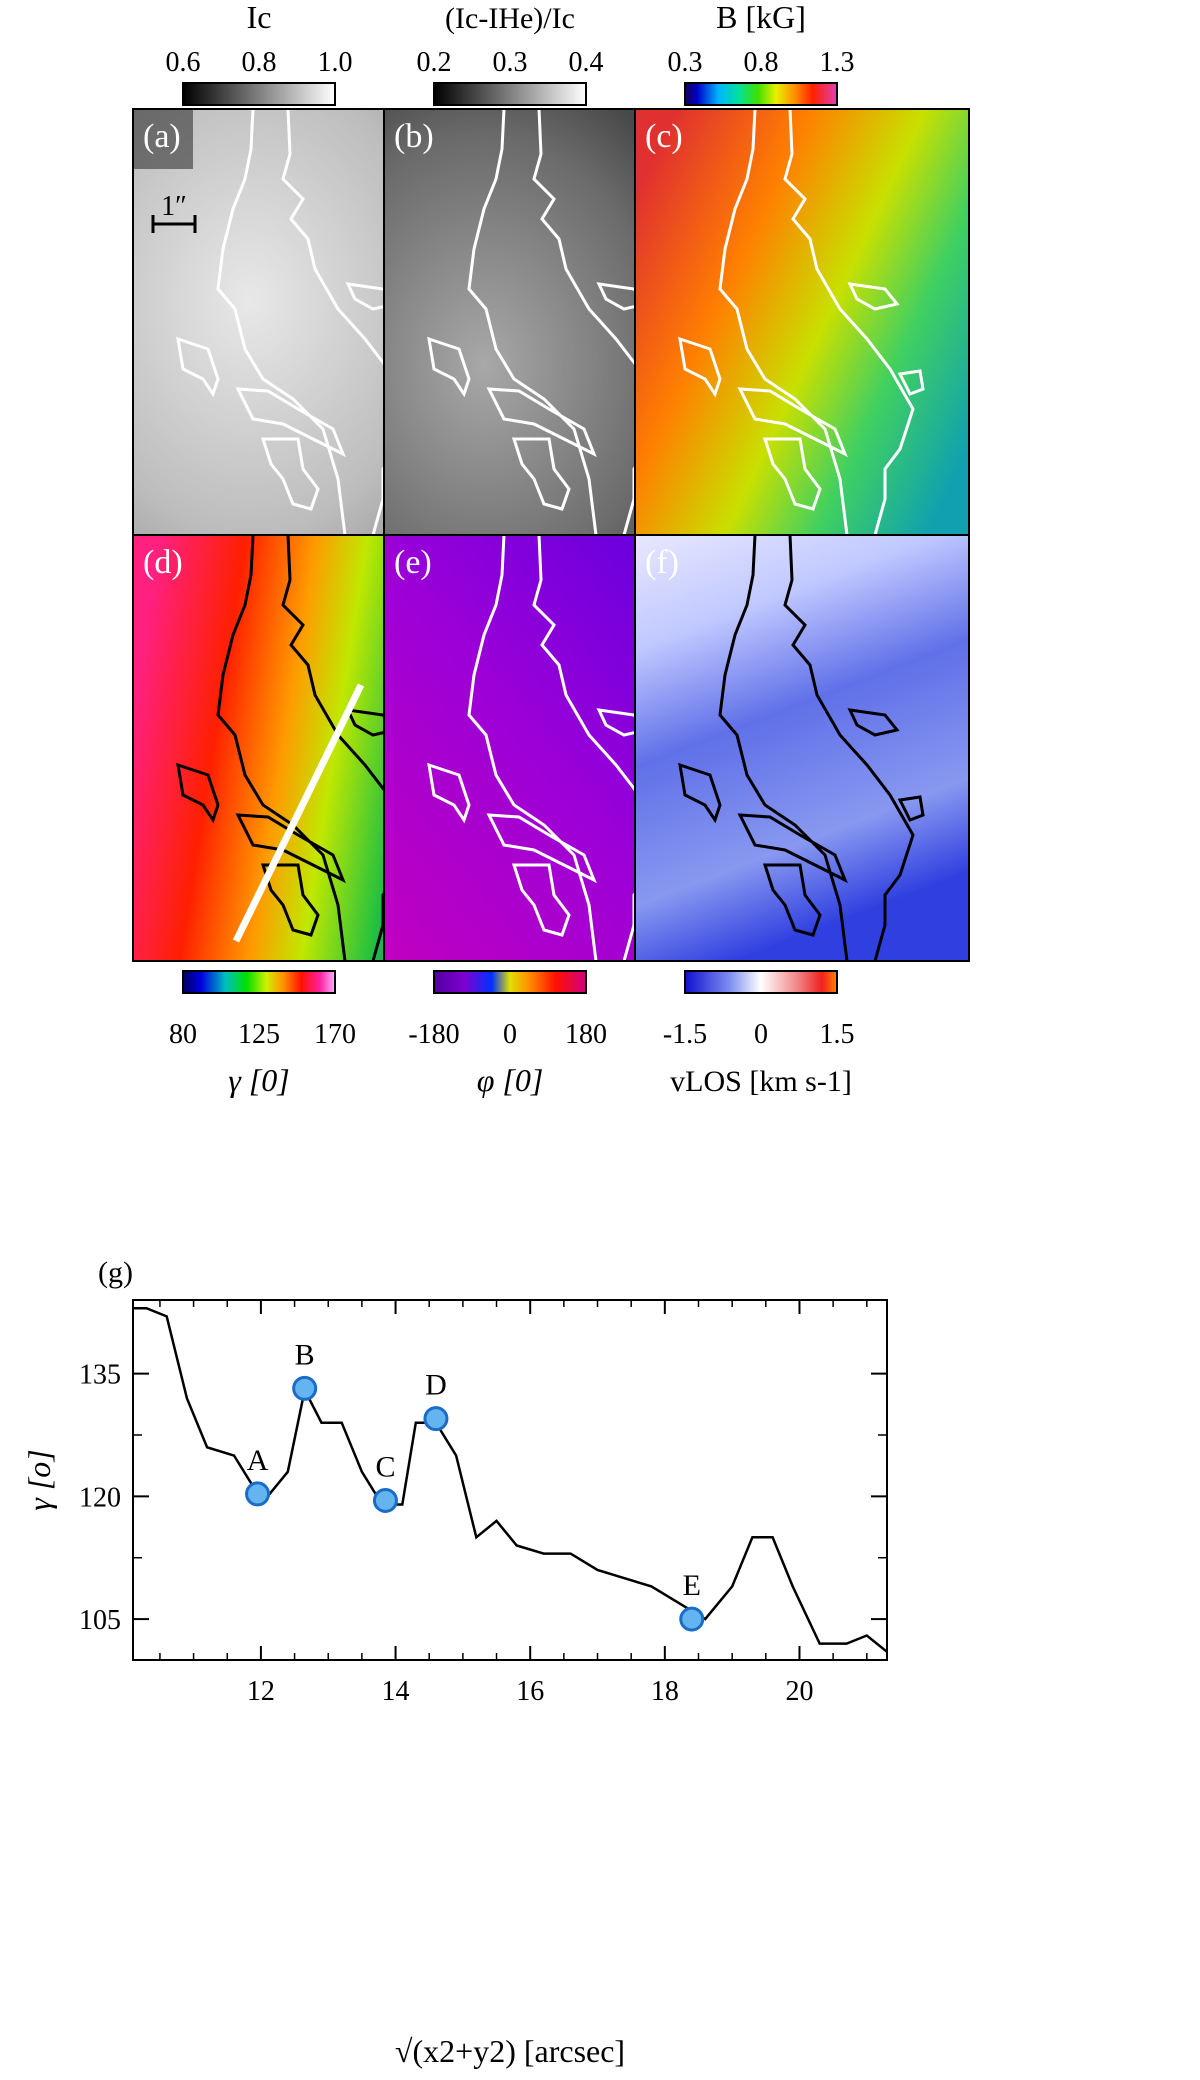 The height and width of the screenshot is (2080, 1200). I want to click on chart-frame, so click(510, 1480).